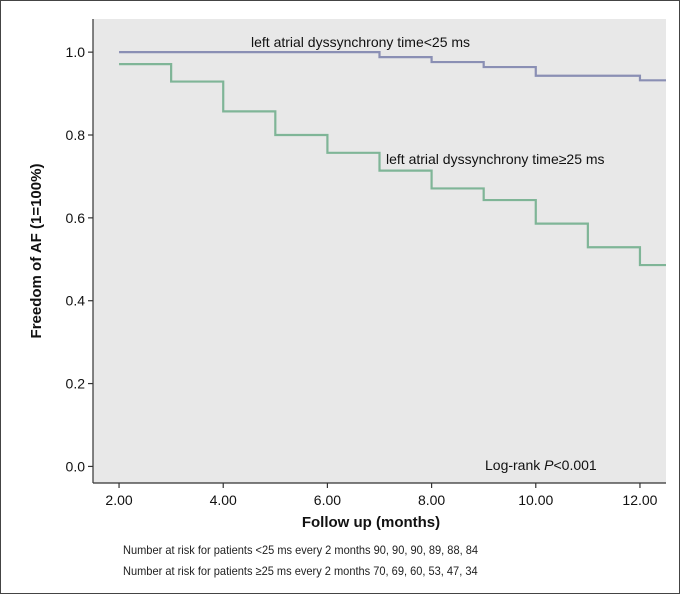  Describe the element at coordinates (76, 301) in the screenshot. I see `y-tick-label: 0.4` at that location.